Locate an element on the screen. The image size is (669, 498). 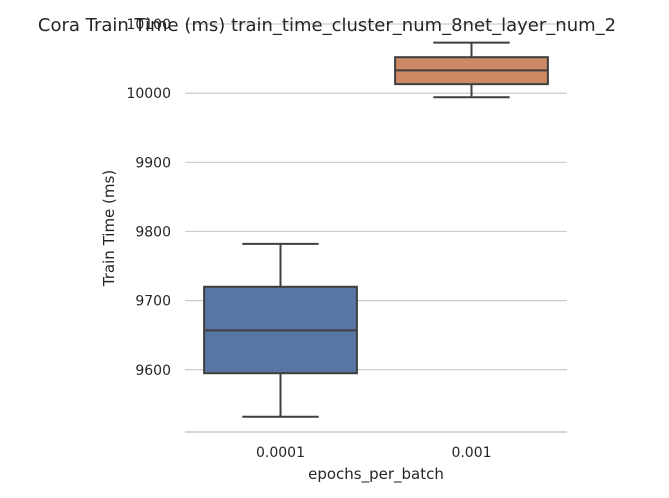
x-axis-title: epochs_per_batch is located at coordinates (376, 474).